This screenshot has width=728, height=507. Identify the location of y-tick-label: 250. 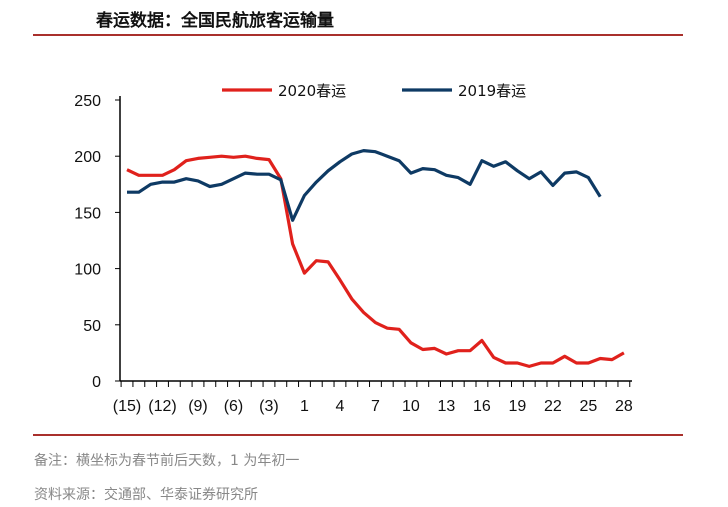
(87, 101).